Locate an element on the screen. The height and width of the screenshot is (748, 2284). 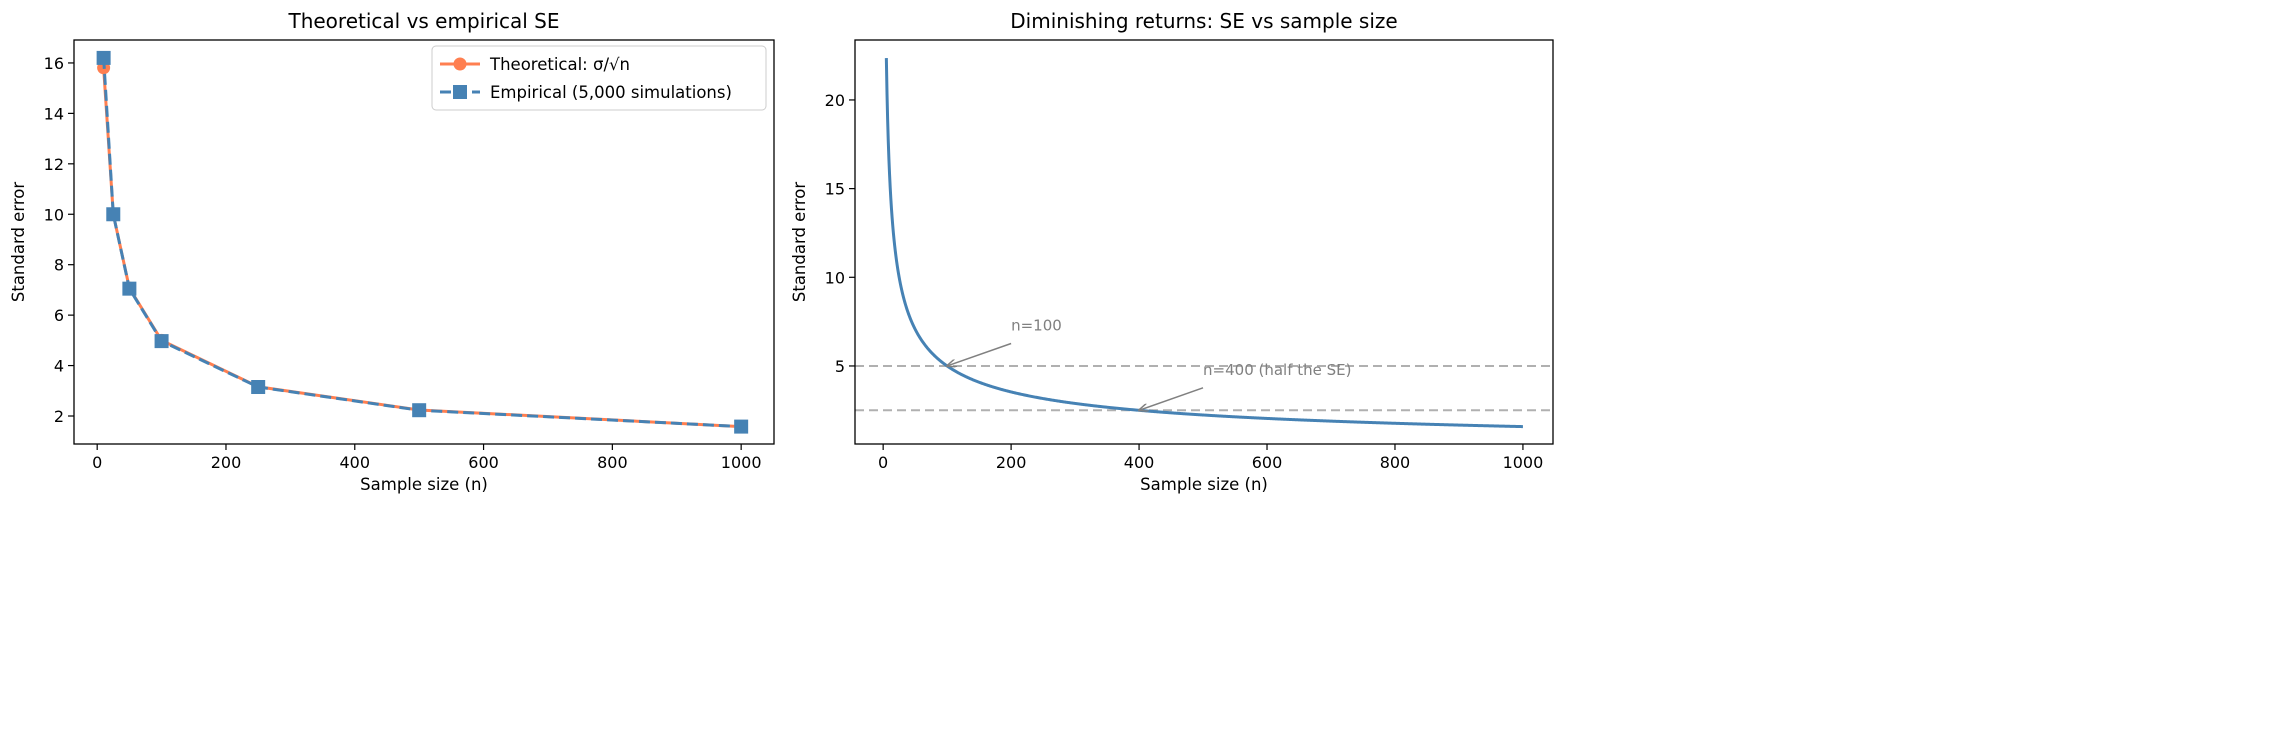
y-tick-label: 16 is located at coordinates (54, 63).